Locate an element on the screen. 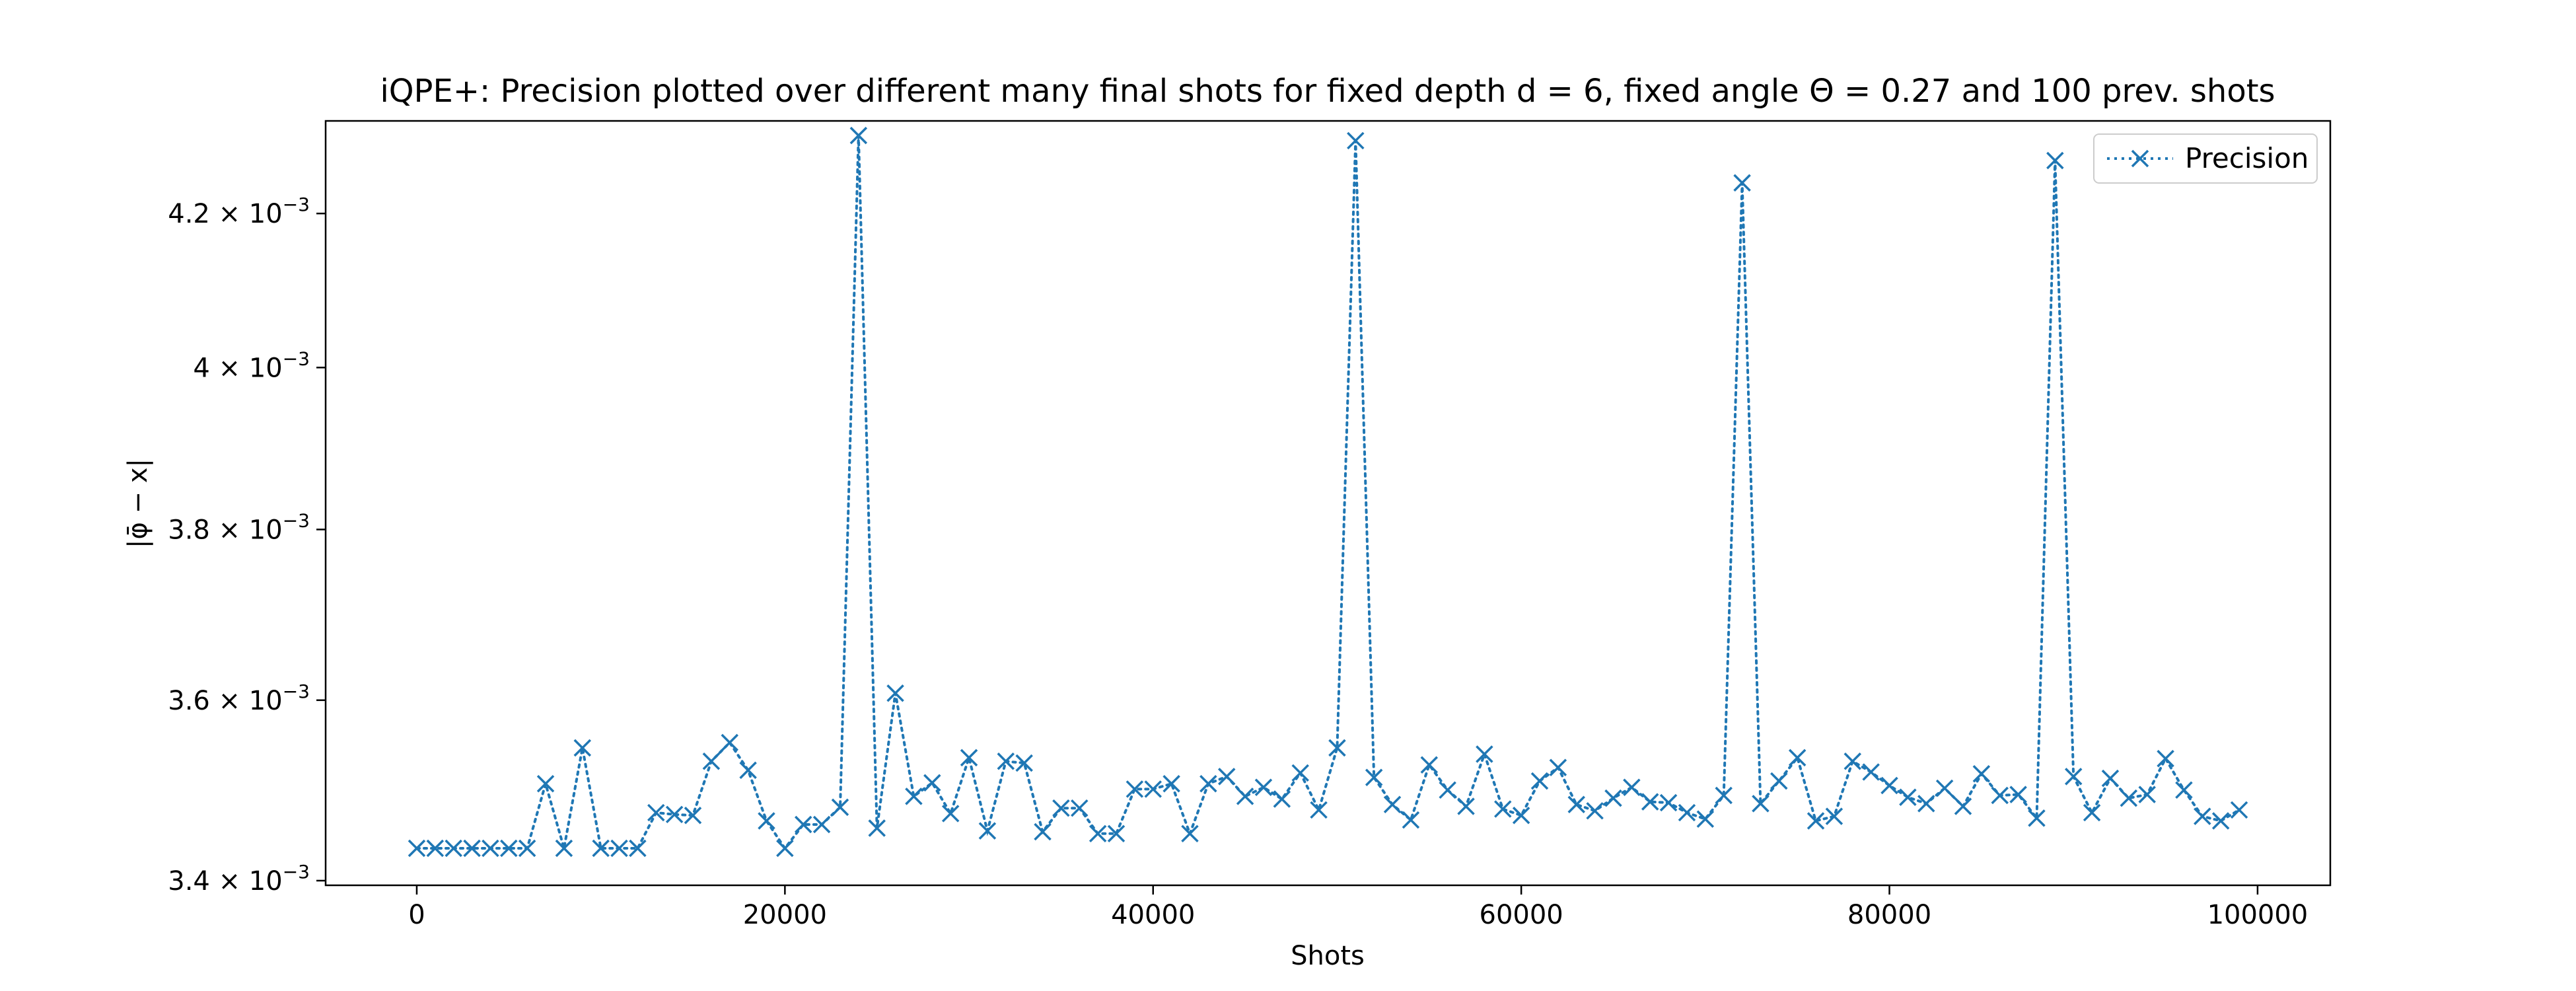 This screenshot has height=991, width=2576. y-tick-label: 3.8 × 10⁻³ is located at coordinates (239, 527).